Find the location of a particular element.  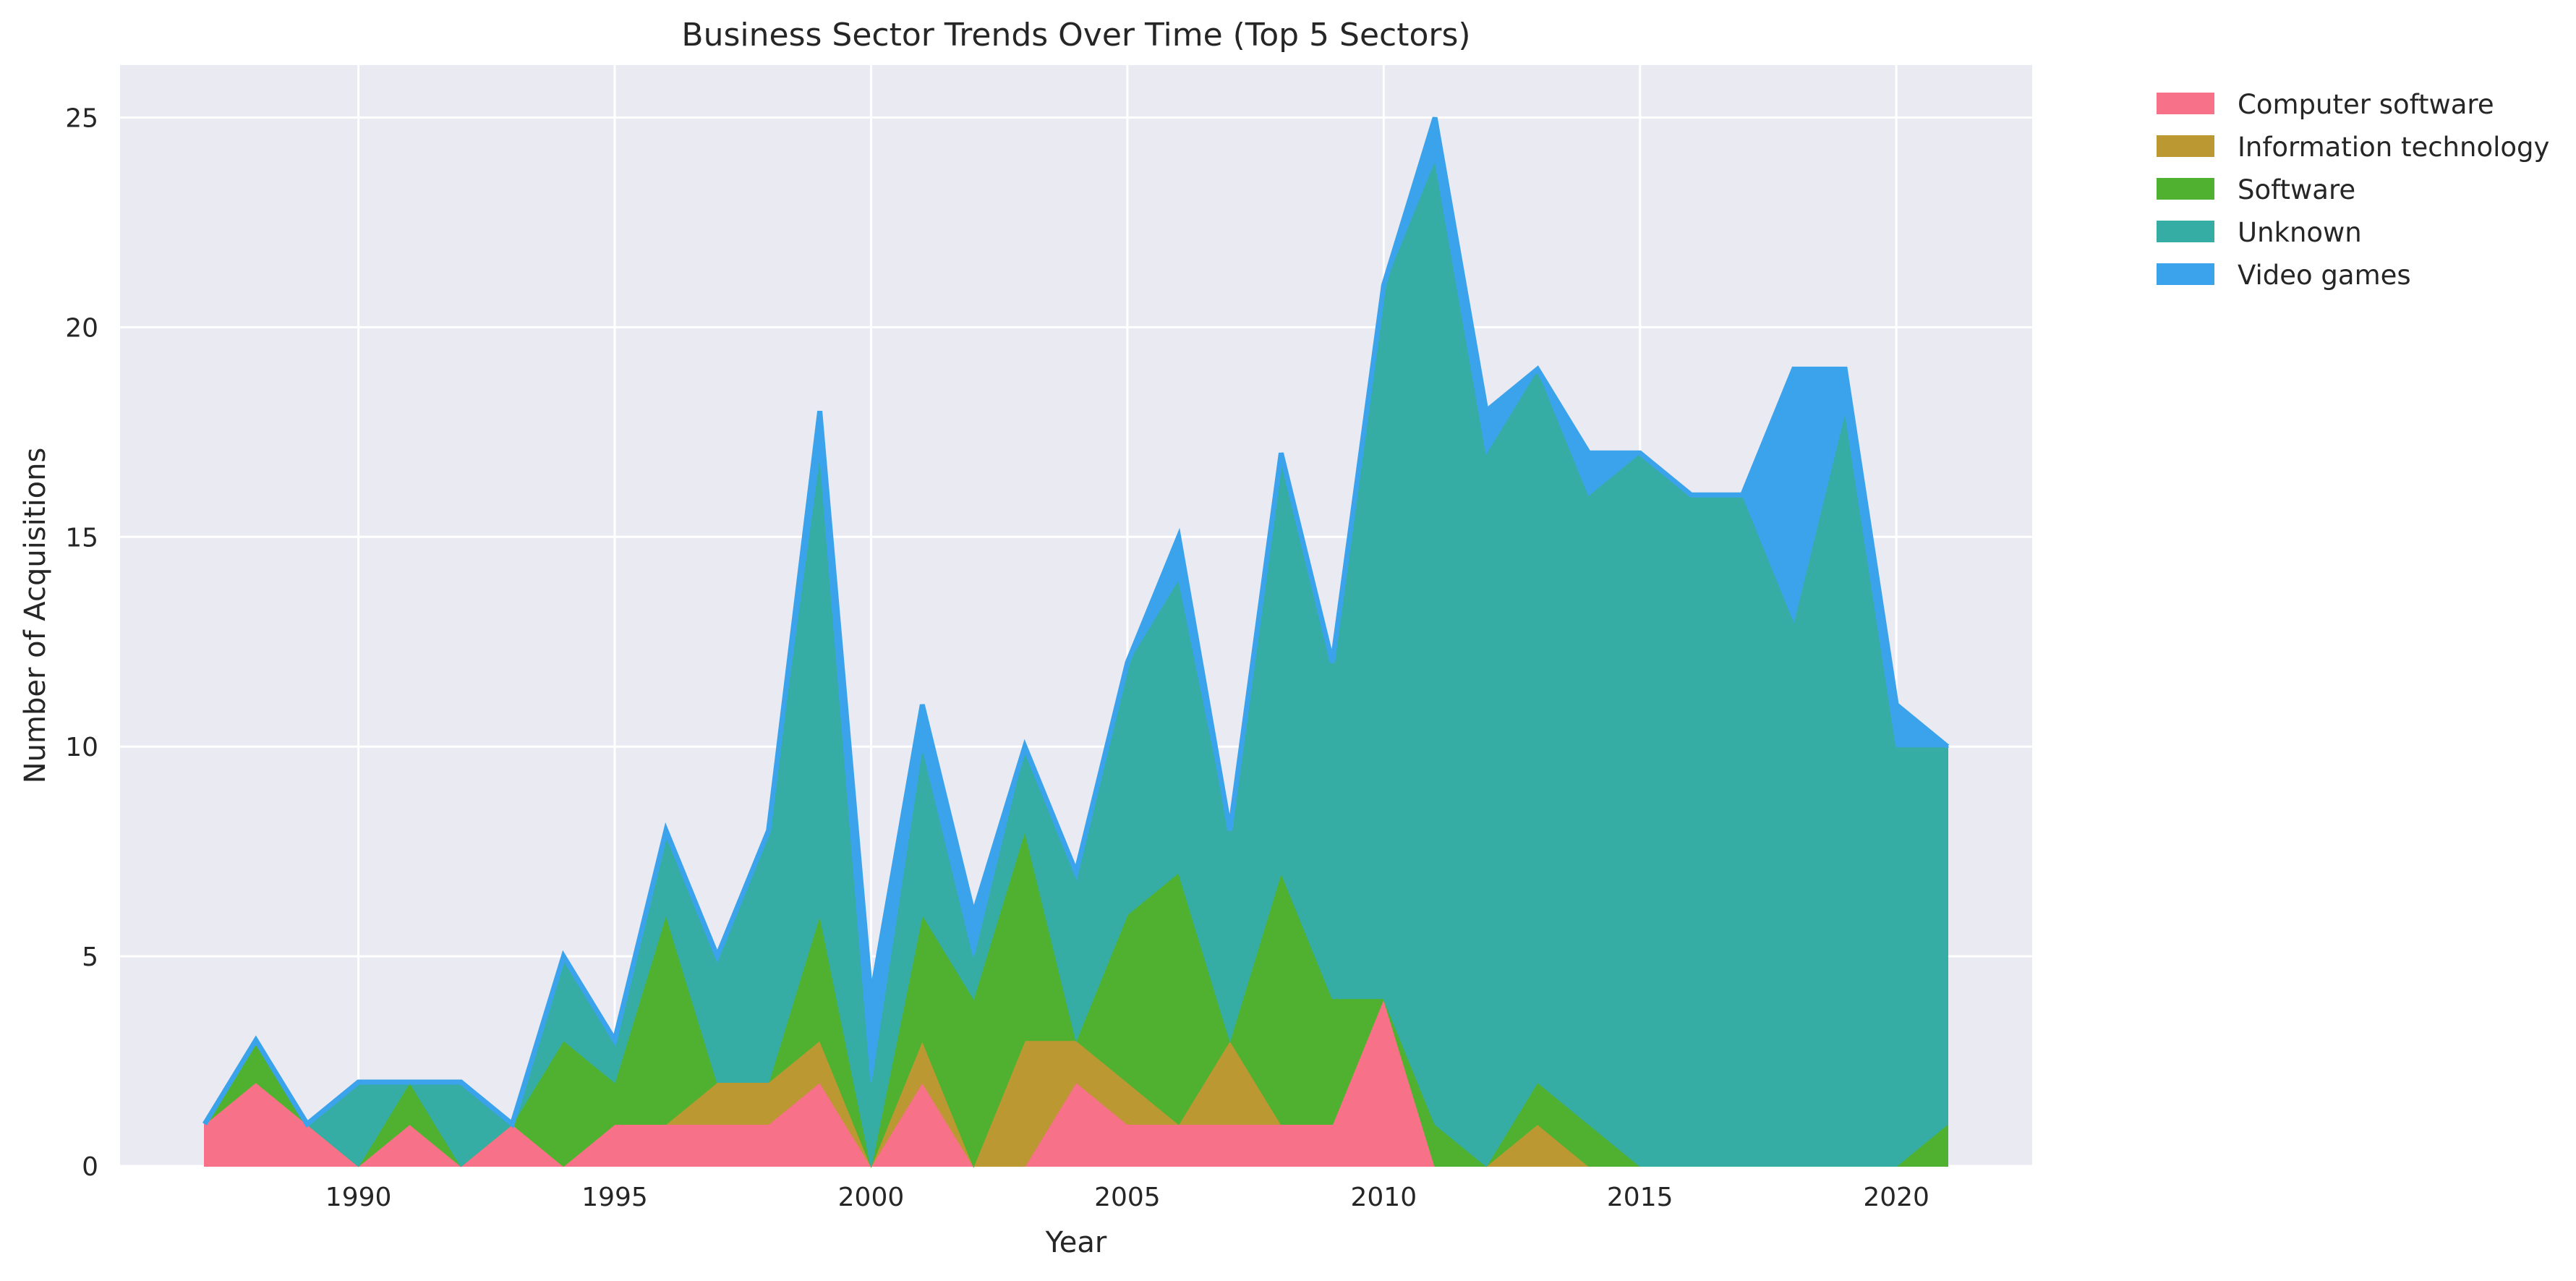

legend-label: Software is located at coordinates (2296, 189).